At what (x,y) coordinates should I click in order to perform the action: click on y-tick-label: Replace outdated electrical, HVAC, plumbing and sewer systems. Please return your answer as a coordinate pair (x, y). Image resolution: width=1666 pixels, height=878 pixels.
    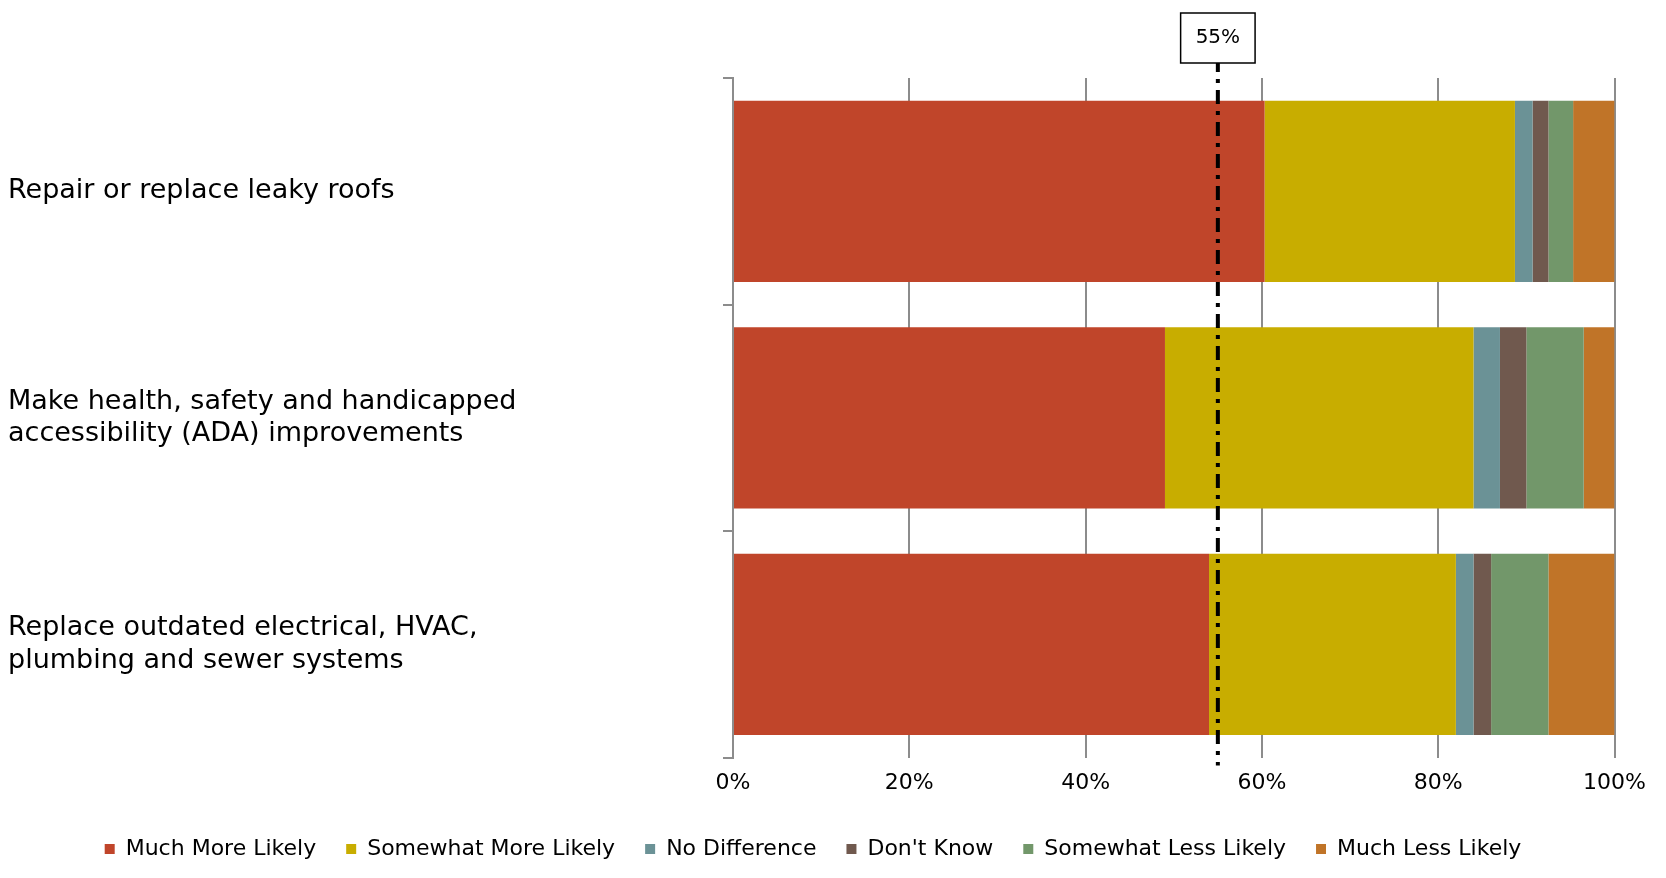
    Looking at the image, I should click on (243, 642).